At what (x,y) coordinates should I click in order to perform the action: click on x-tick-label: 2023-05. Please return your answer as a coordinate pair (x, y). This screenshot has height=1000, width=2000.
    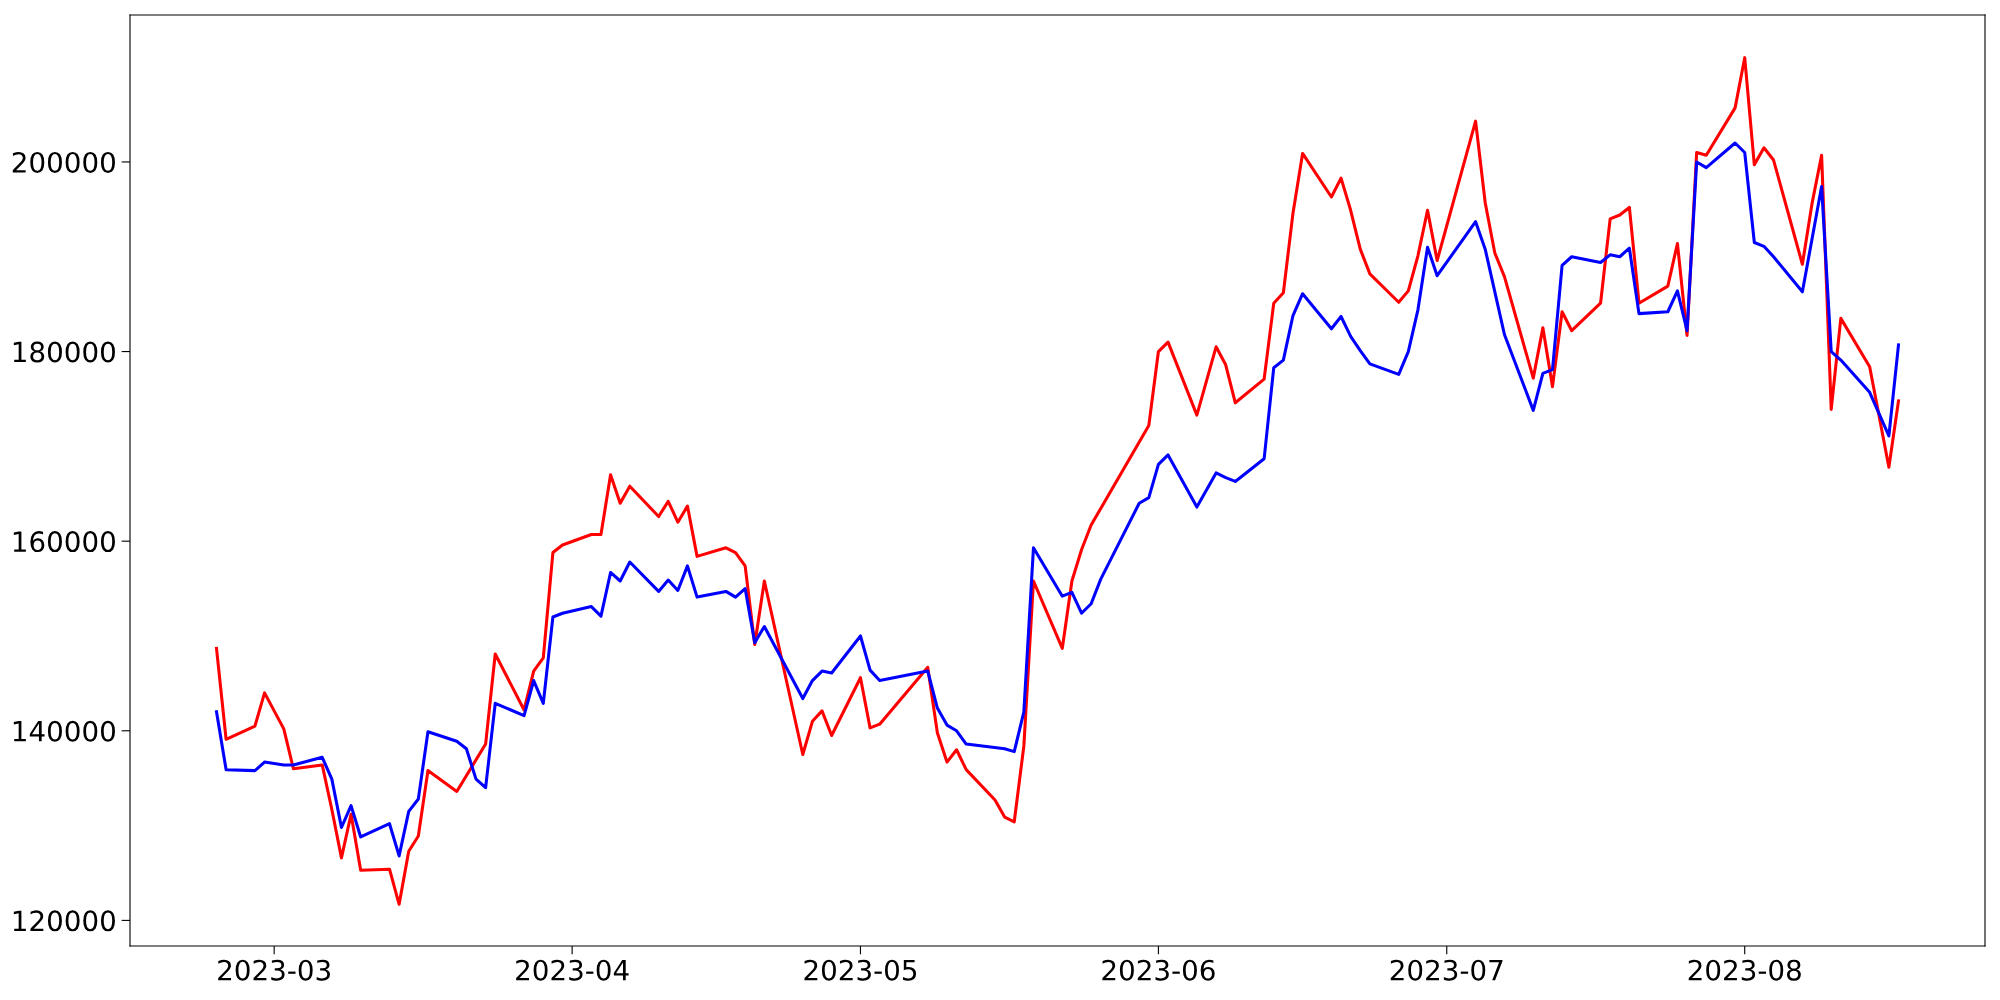
    Looking at the image, I should click on (860, 970).